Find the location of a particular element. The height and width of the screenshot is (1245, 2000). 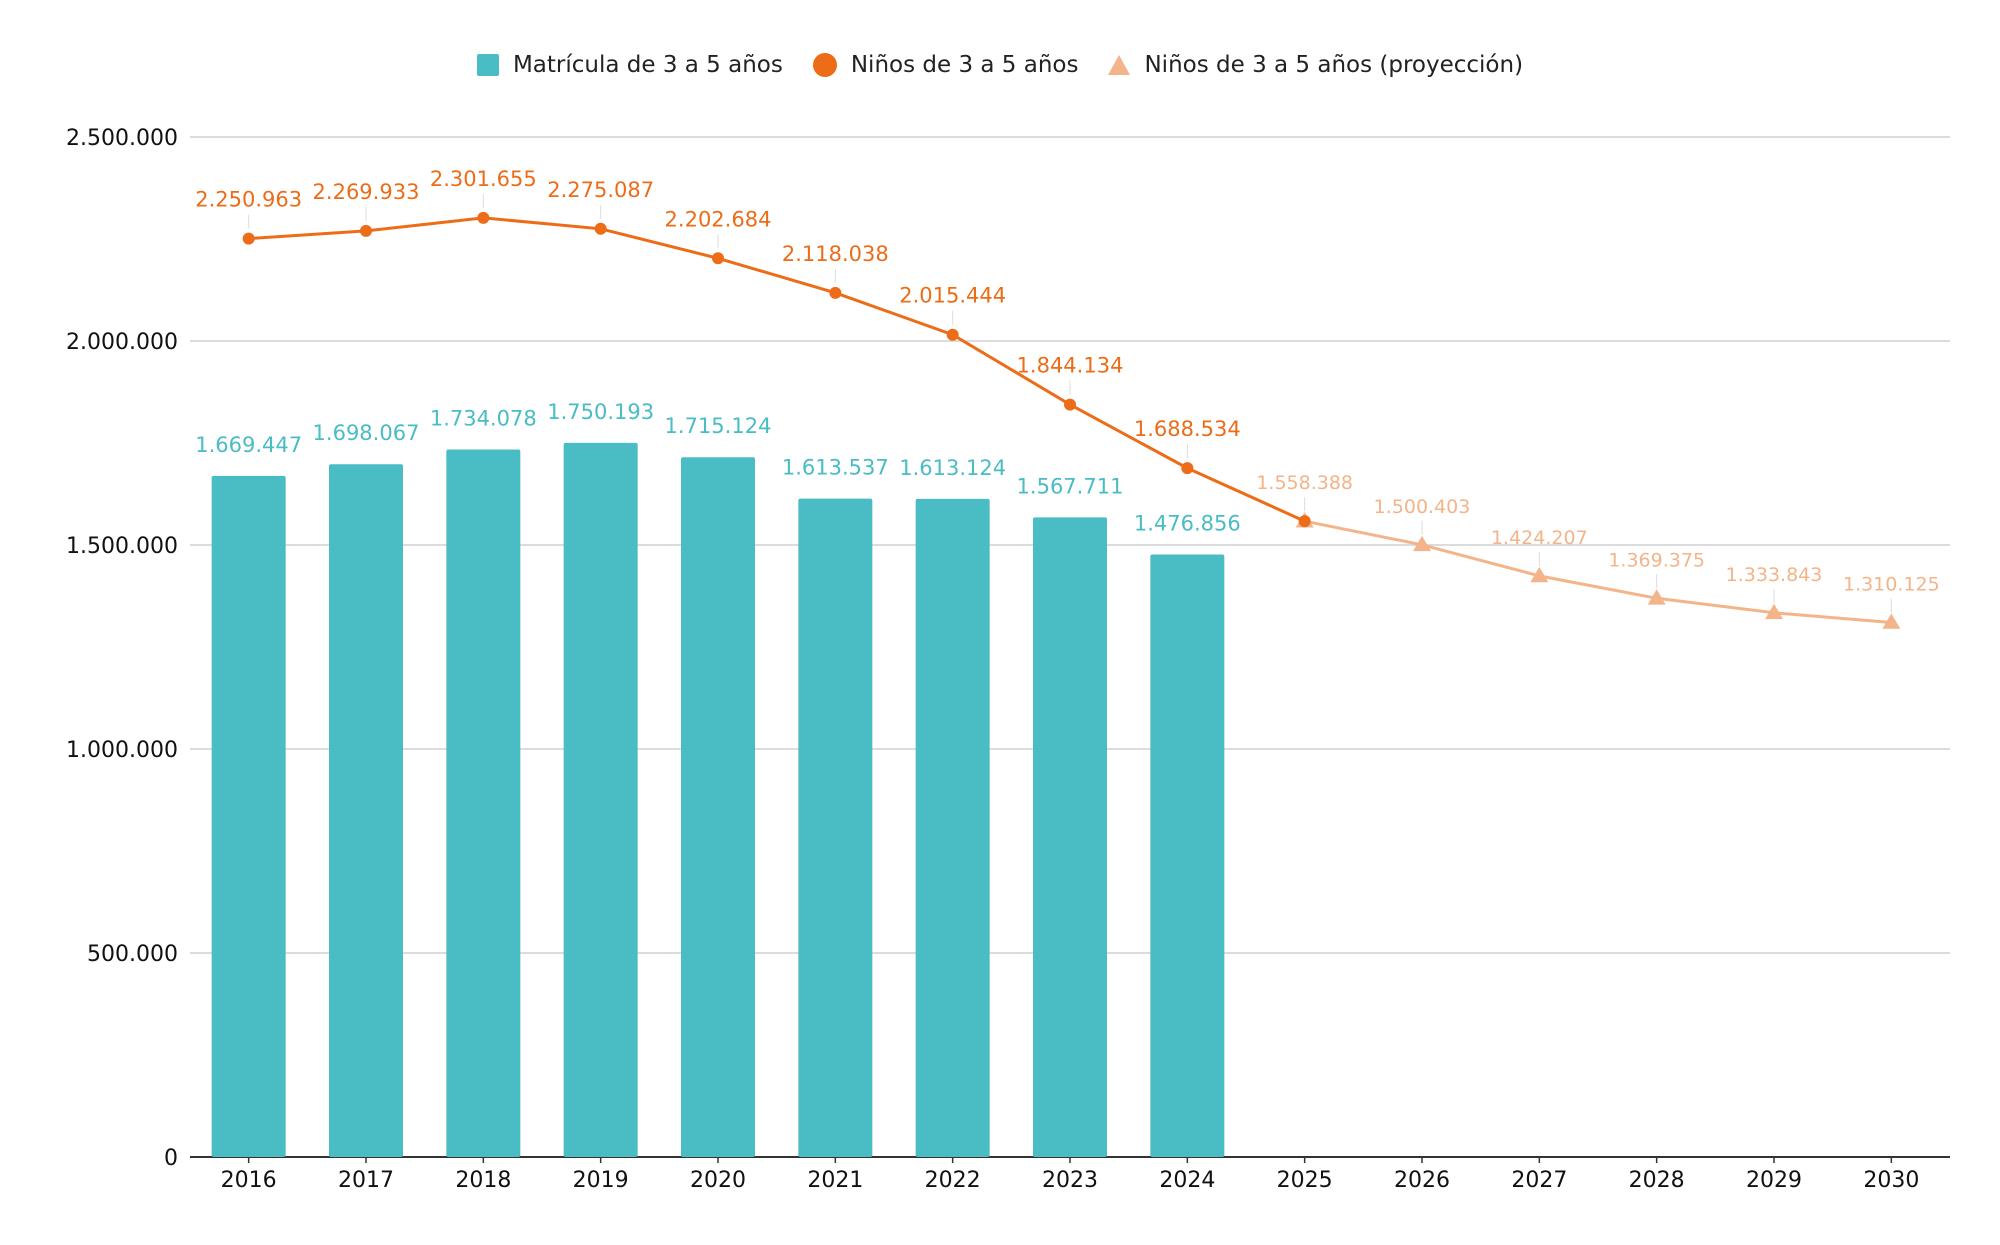

bar-data-label: 1.715.124 is located at coordinates (718, 426).